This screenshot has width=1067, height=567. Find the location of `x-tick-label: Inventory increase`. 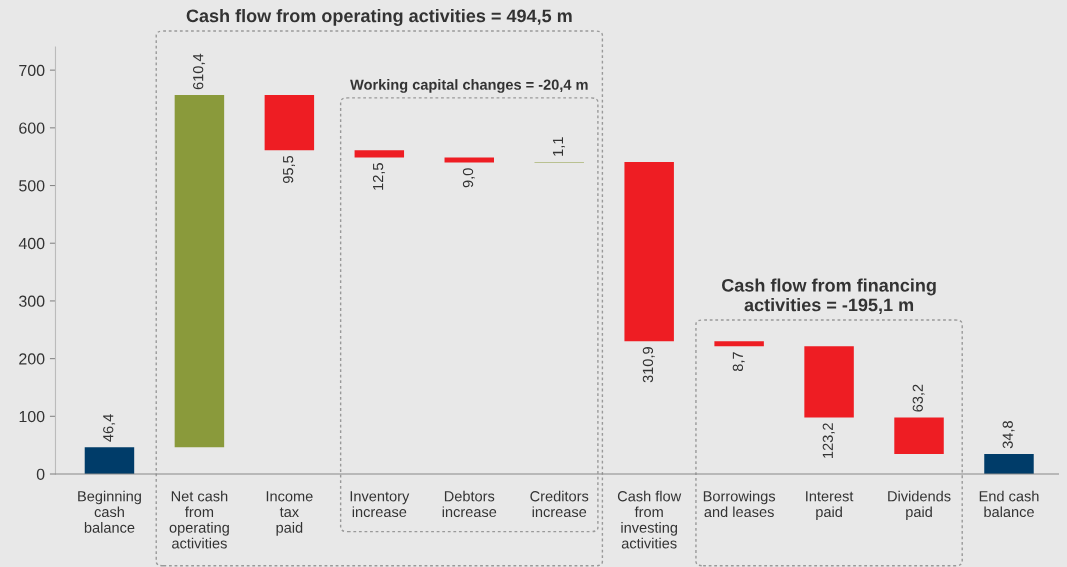

x-tick-label: Inventory increase is located at coordinates (380, 504).